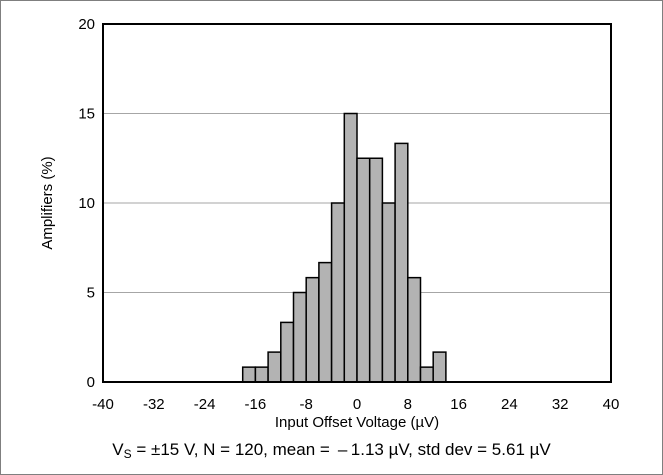 The image size is (663, 475). What do you see at coordinates (458, 404) in the screenshot?
I see `x-tick-label: 16` at bounding box center [458, 404].